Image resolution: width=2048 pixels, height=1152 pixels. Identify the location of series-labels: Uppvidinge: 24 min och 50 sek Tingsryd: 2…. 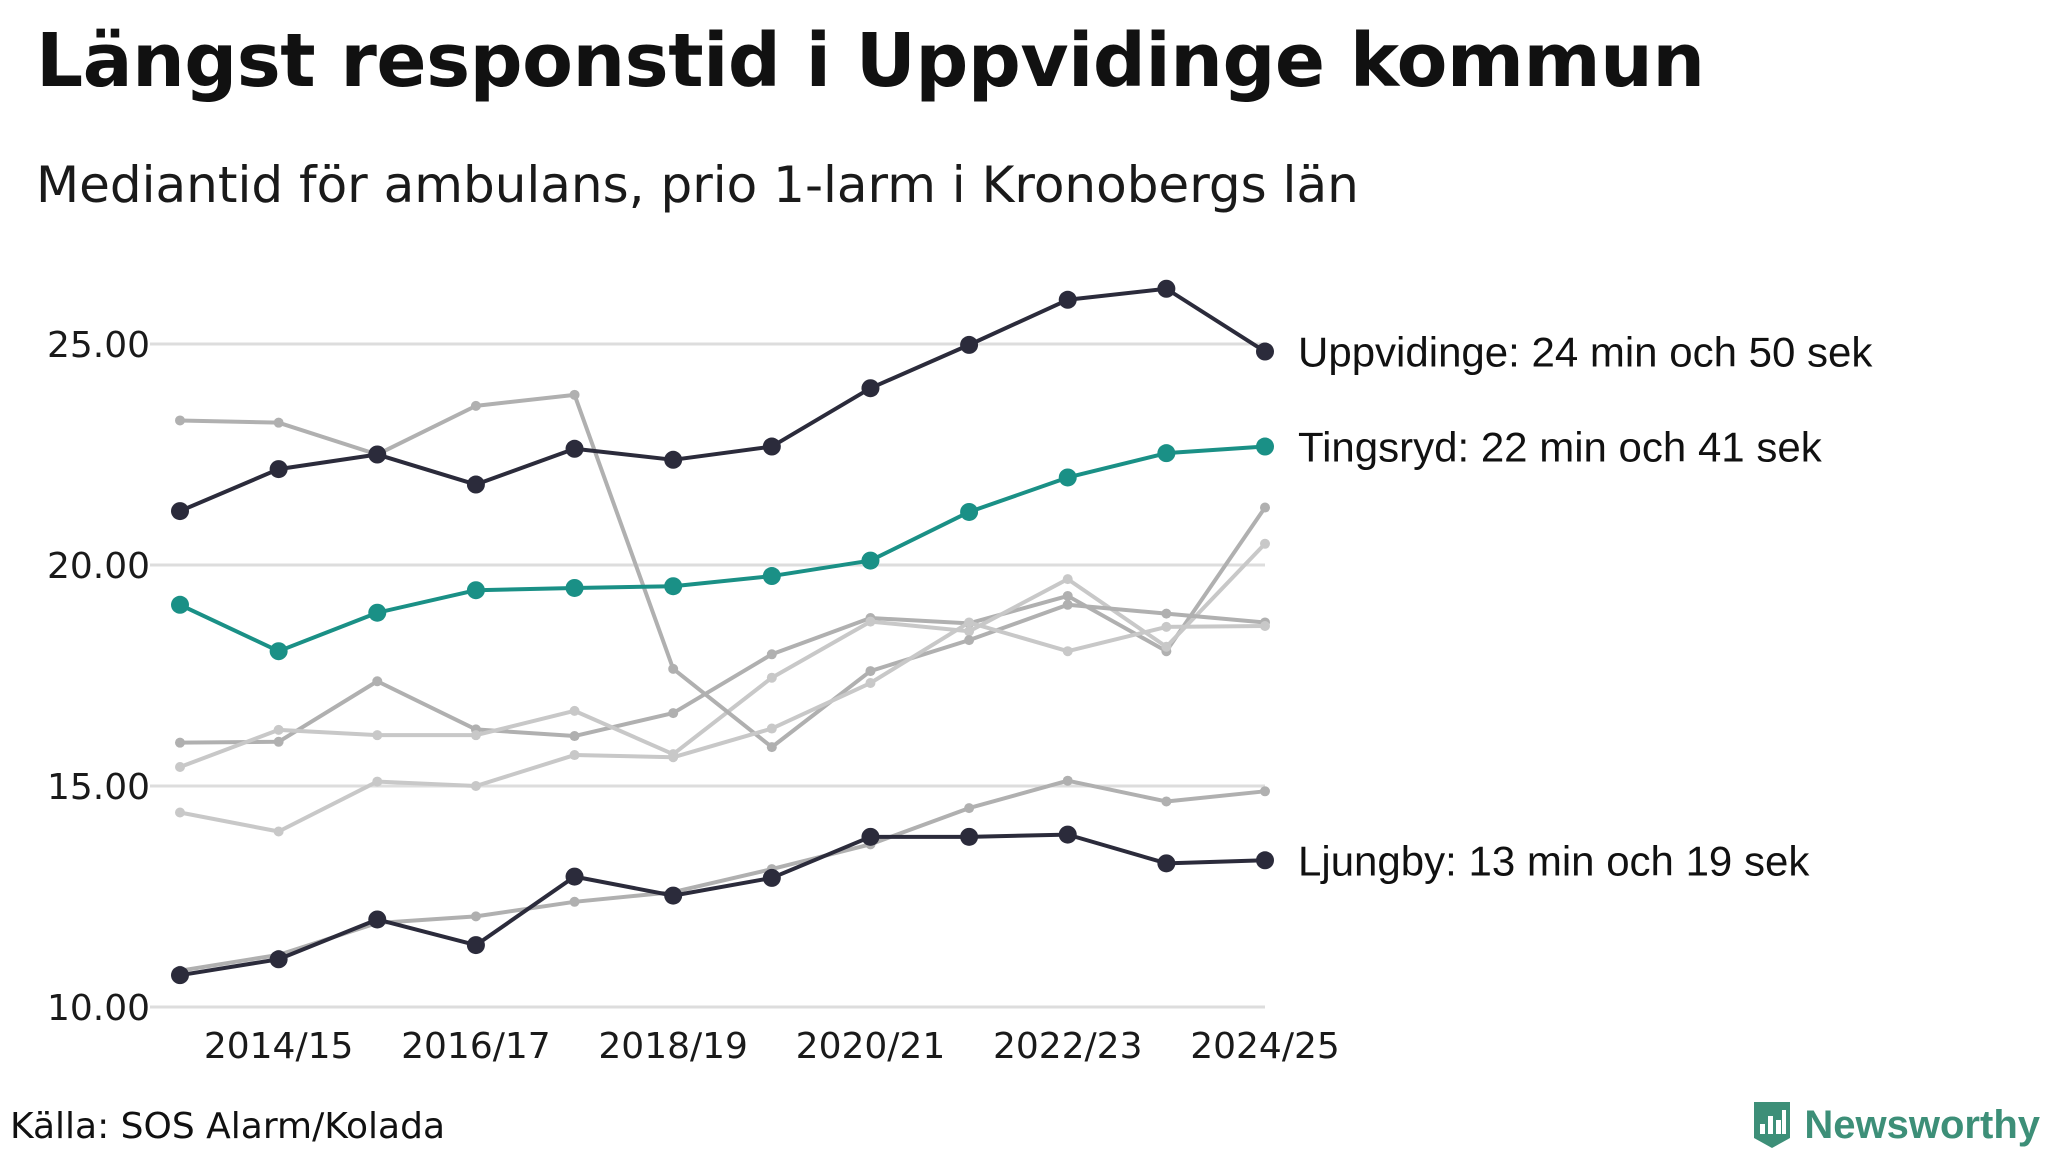
(1585, 607).